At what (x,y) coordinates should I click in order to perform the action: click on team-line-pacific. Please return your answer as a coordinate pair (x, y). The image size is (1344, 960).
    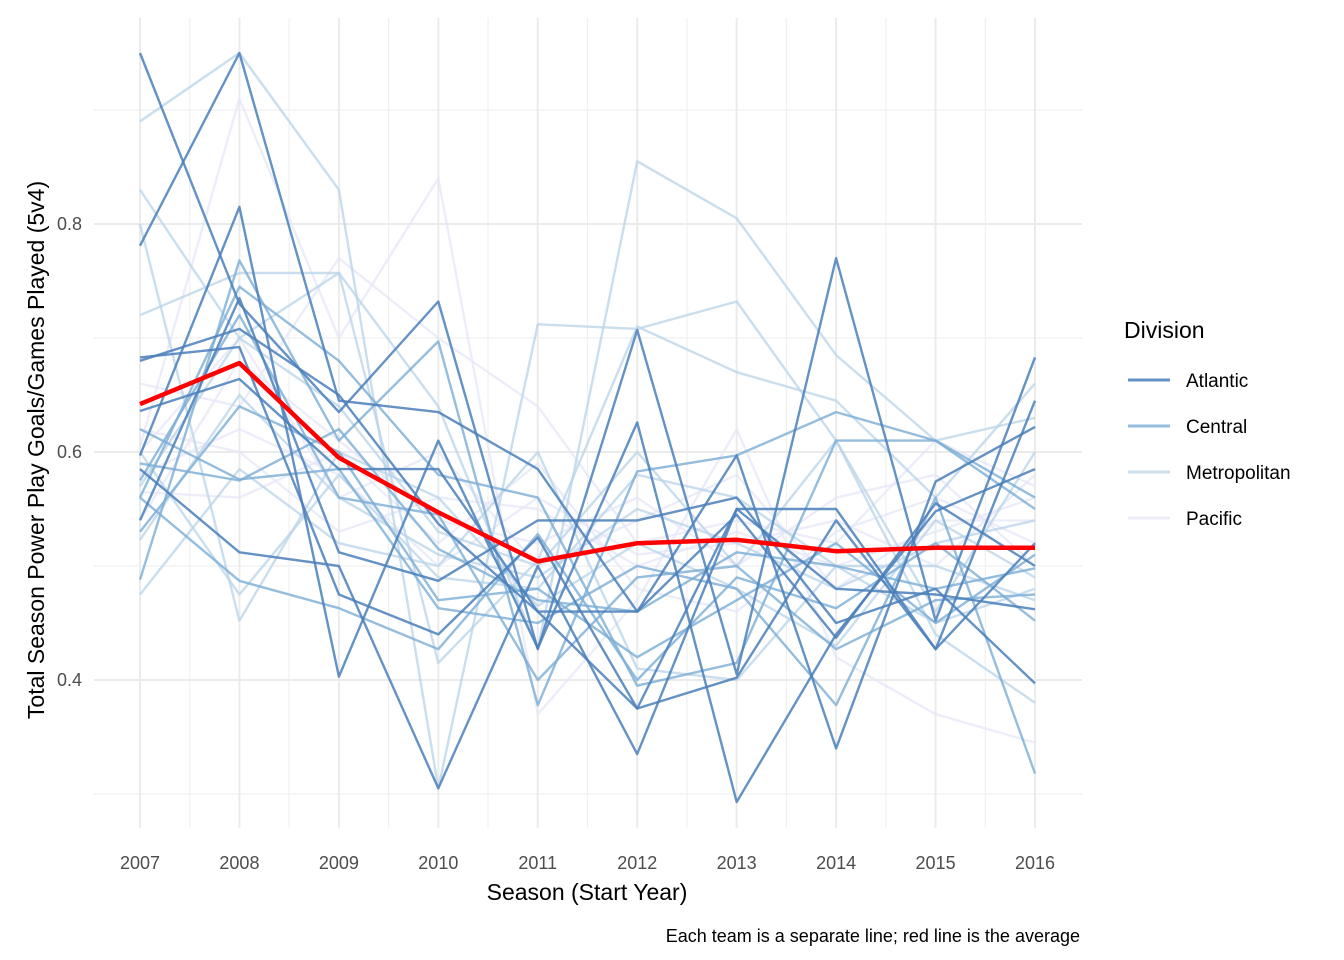
    Looking at the image, I should click on (587, 498).